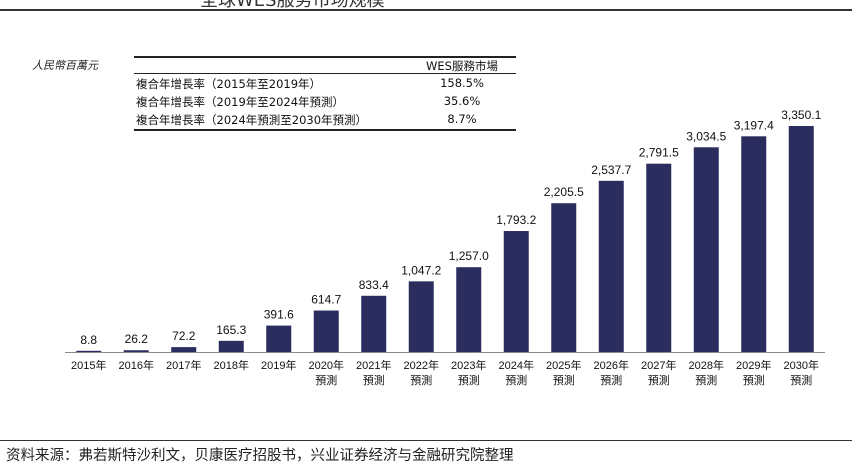 The width and height of the screenshot is (852, 465). I want to click on bar-value-label: 614.7, so click(326, 300).